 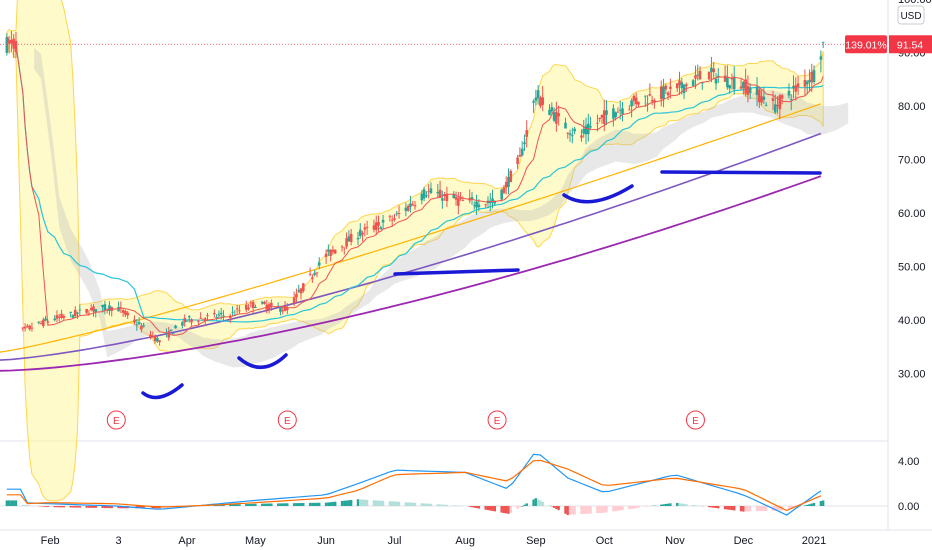 What do you see at coordinates (912, 268) in the screenshot?
I see `price-tick: 50.00` at bounding box center [912, 268].